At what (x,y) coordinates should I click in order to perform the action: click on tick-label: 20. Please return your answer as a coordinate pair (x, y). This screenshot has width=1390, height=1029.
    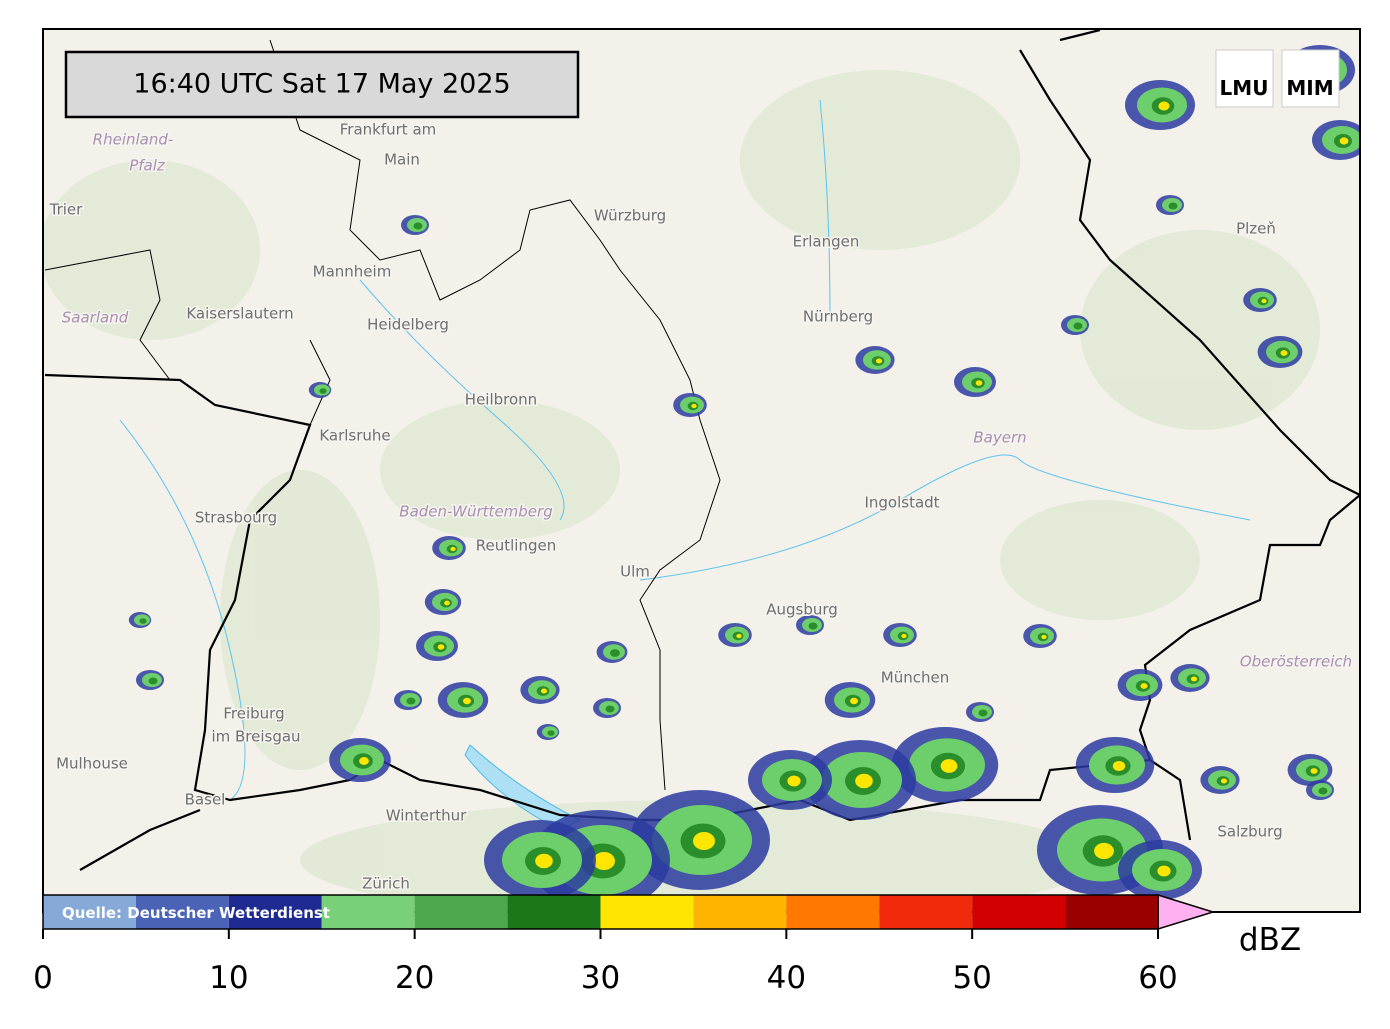
    Looking at the image, I should click on (414, 978).